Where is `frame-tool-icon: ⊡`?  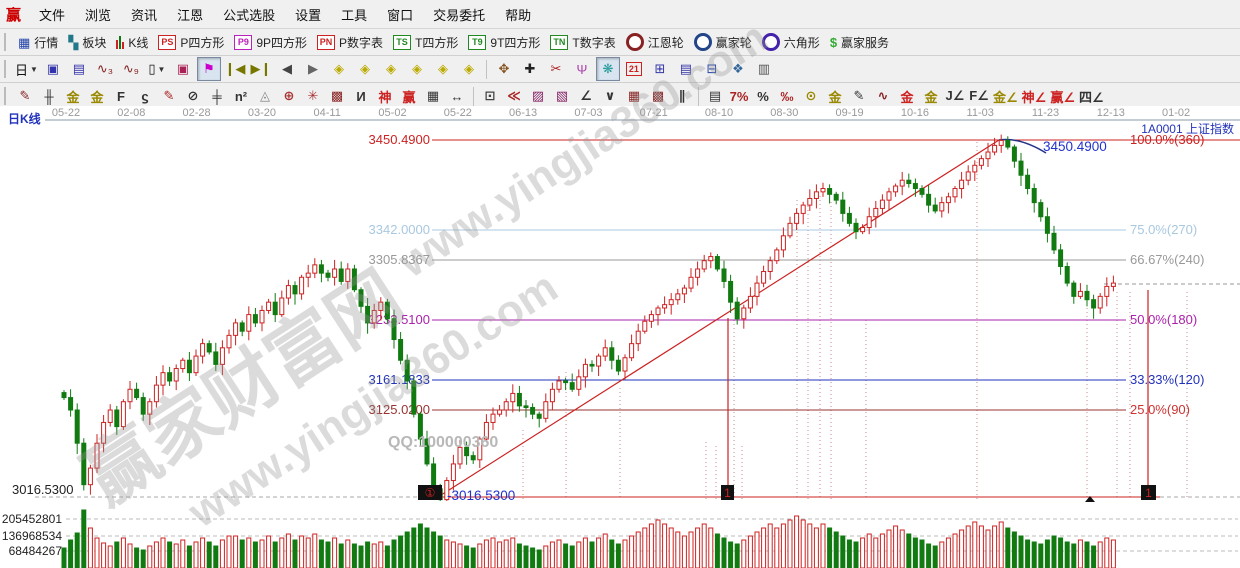
frame-tool-icon: ⊡ is located at coordinates (490, 95).